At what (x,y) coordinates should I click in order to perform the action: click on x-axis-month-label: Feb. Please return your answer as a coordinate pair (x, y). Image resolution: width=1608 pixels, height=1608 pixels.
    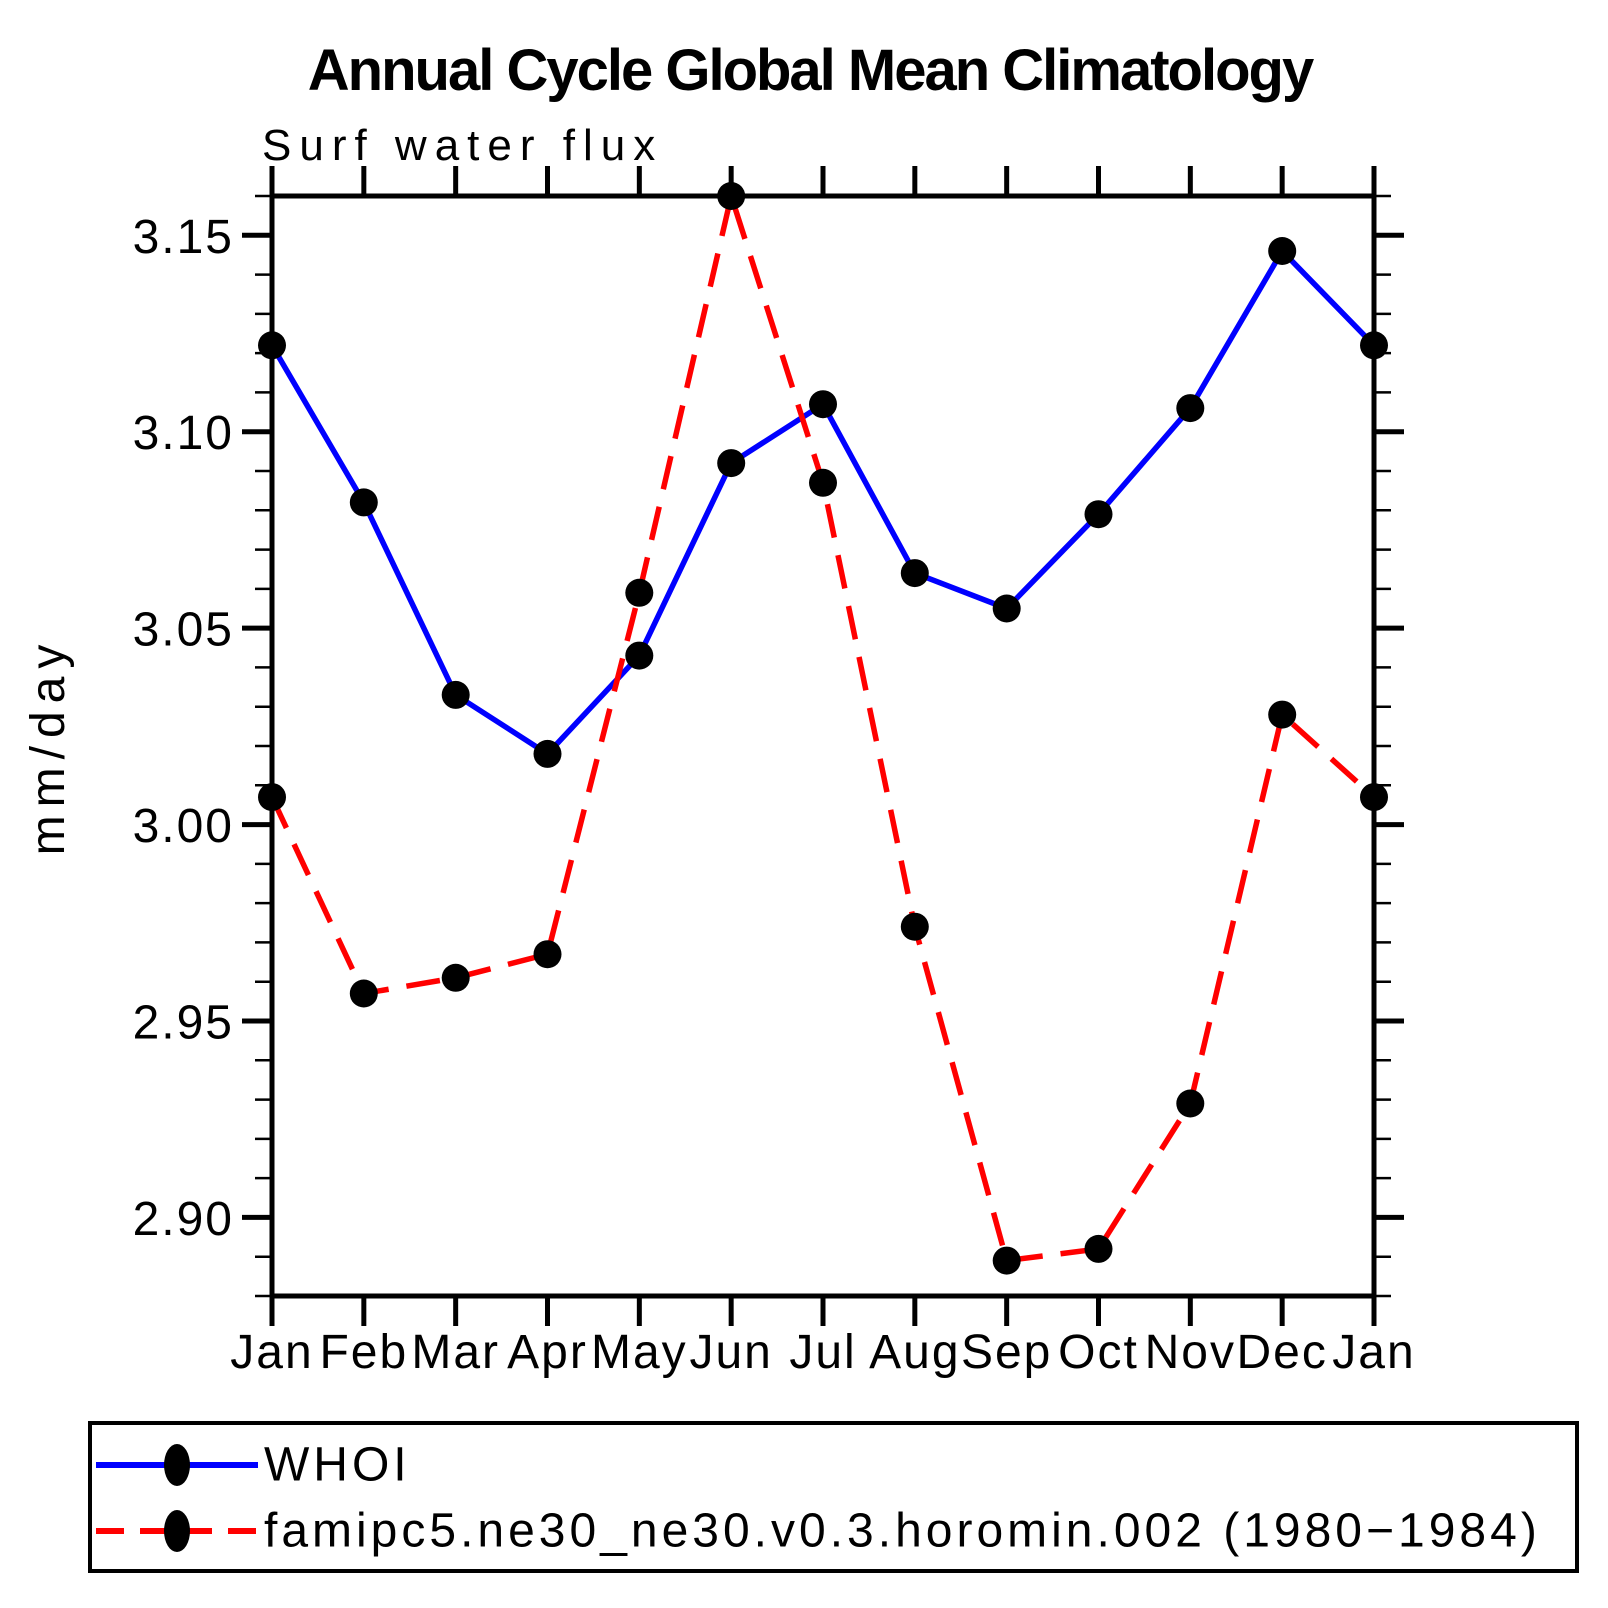
    Looking at the image, I should click on (363, 1352).